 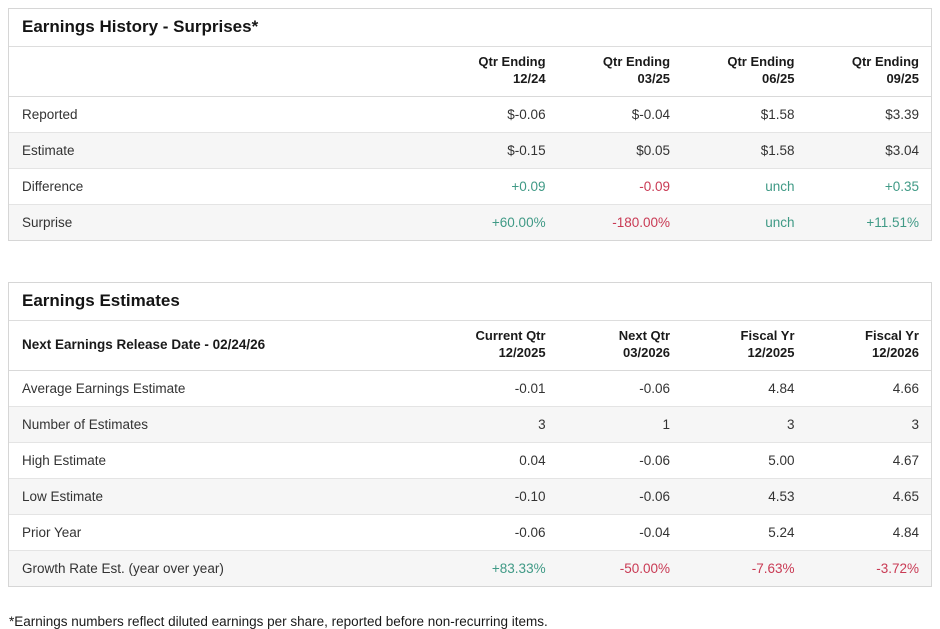 What do you see at coordinates (620, 150) in the screenshot?
I see `value-cell: $0.05` at bounding box center [620, 150].